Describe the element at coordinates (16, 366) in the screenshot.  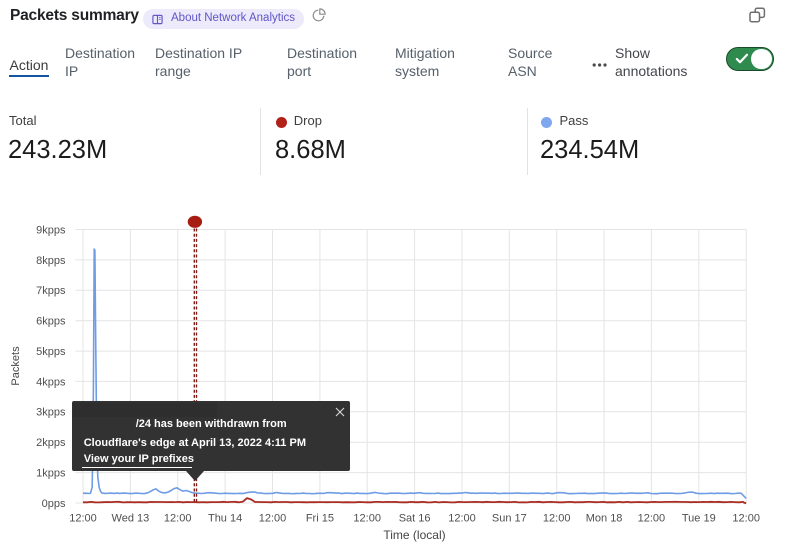
I see `svg-text: Packets` at that location.